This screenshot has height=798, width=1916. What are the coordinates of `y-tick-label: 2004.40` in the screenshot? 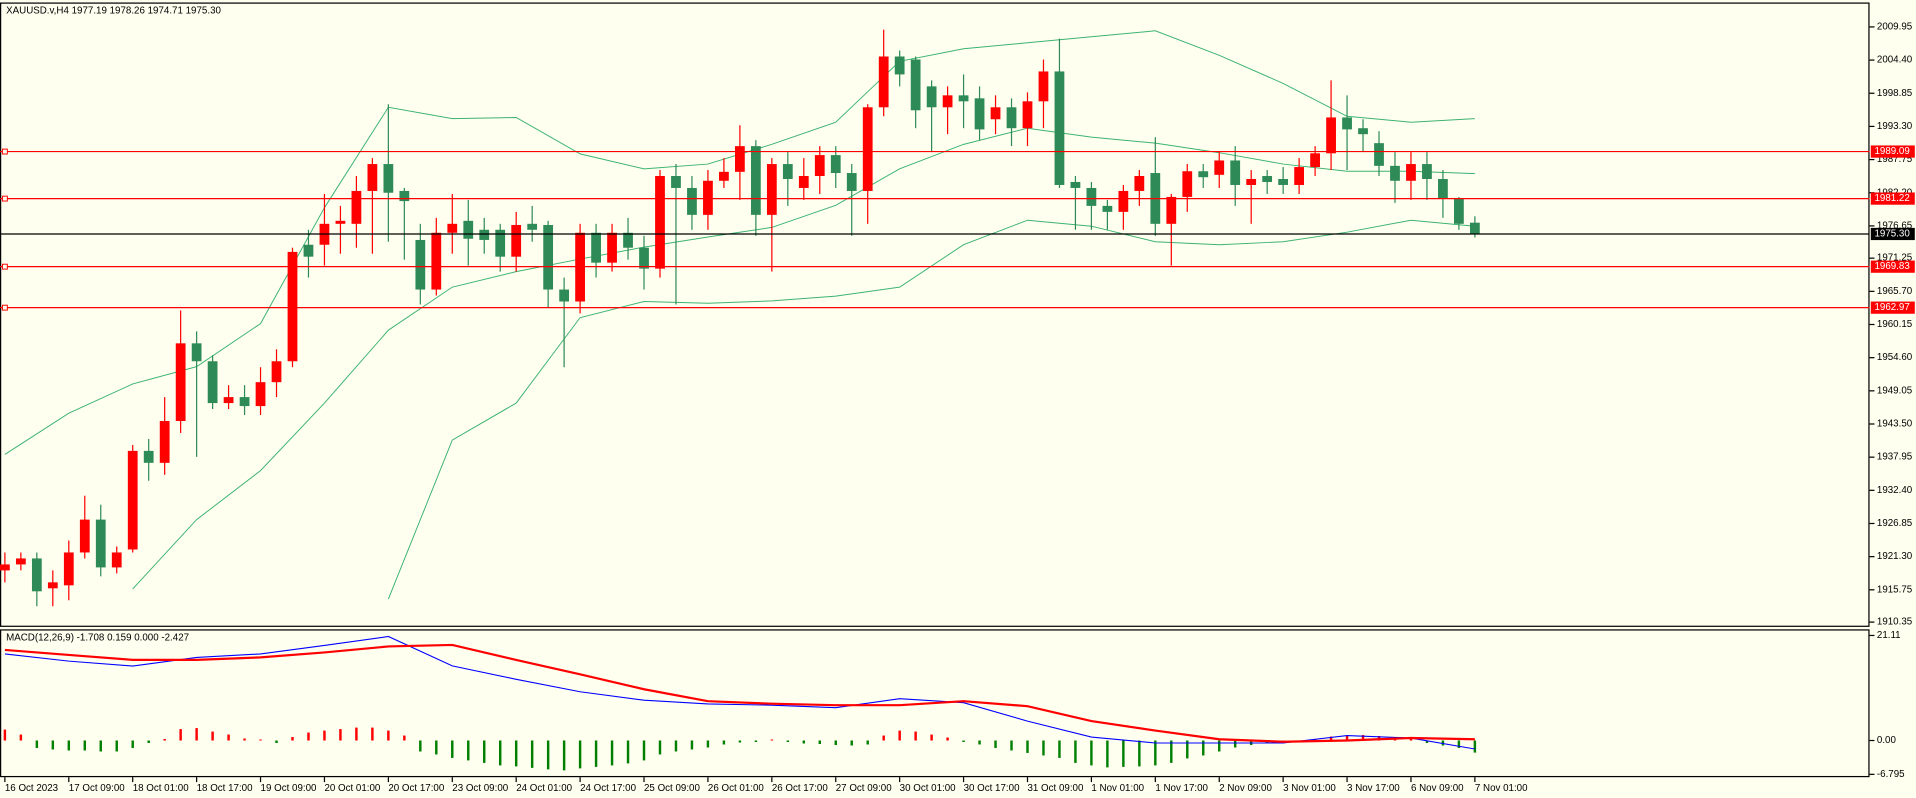 It's located at (1895, 60).